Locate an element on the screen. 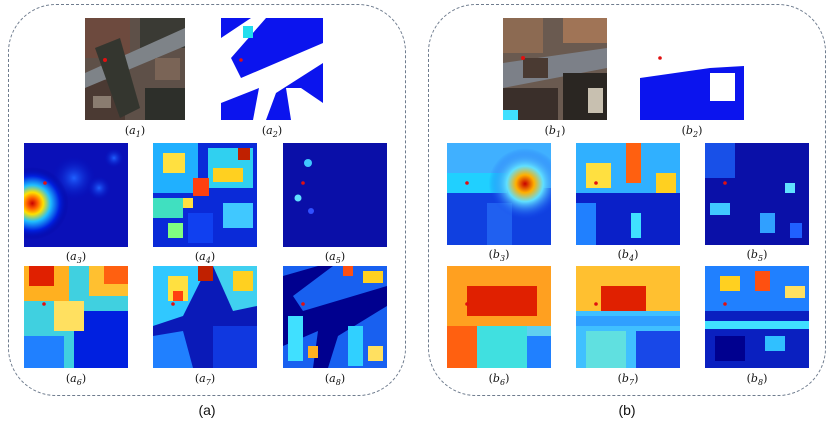 The height and width of the screenshot is (425, 830). caption-b8: (b8) is located at coordinates (757, 380).